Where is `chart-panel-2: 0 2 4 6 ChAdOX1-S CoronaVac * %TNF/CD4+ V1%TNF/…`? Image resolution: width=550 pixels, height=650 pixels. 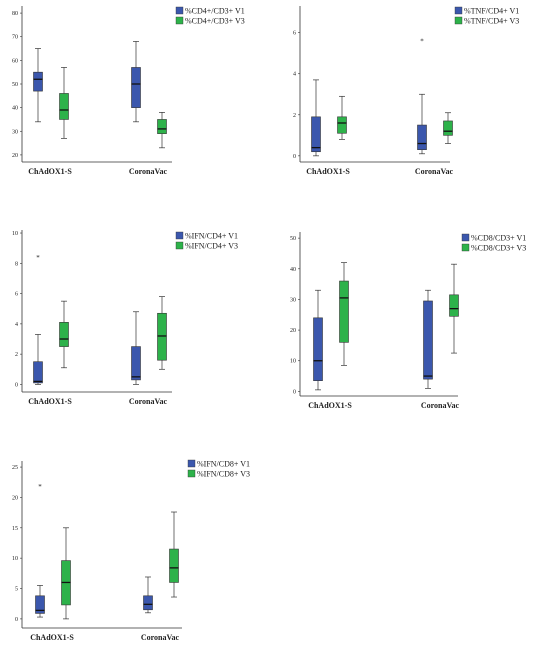
chart-panel-2: 0 2 4 6 ChAdOX1-S CoronaVac * %TNF/CD4+ V1%TNF/… is located at coordinates (406, 91).